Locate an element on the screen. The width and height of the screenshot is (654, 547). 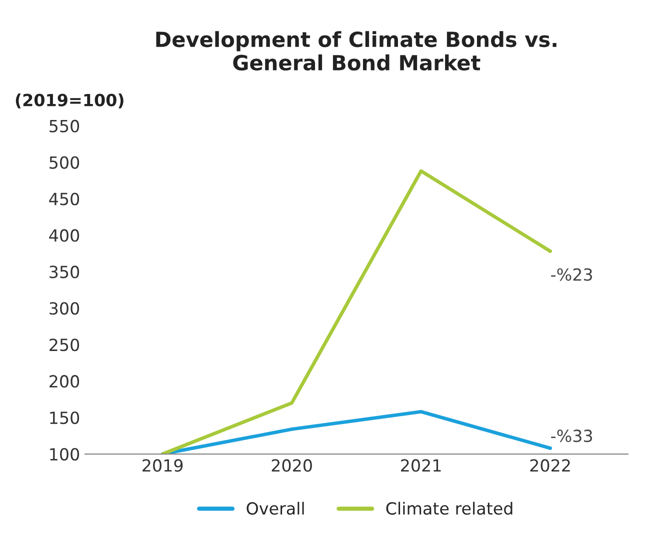
y-tick-label: 200 is located at coordinates (65, 381).